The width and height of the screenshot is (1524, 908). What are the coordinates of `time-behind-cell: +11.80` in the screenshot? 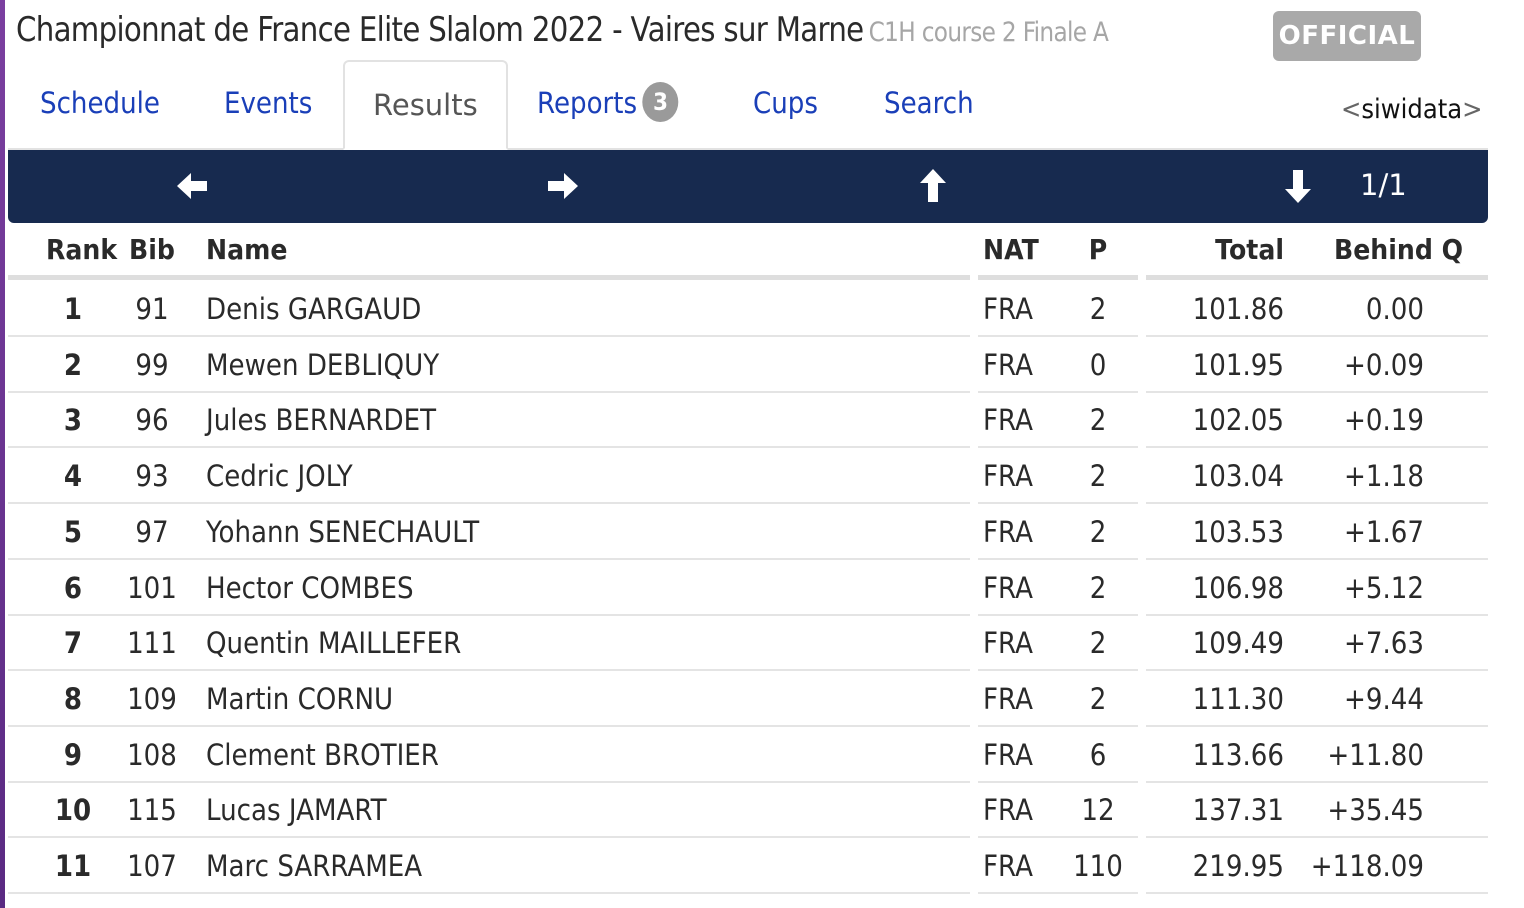 It's located at (1375, 754).